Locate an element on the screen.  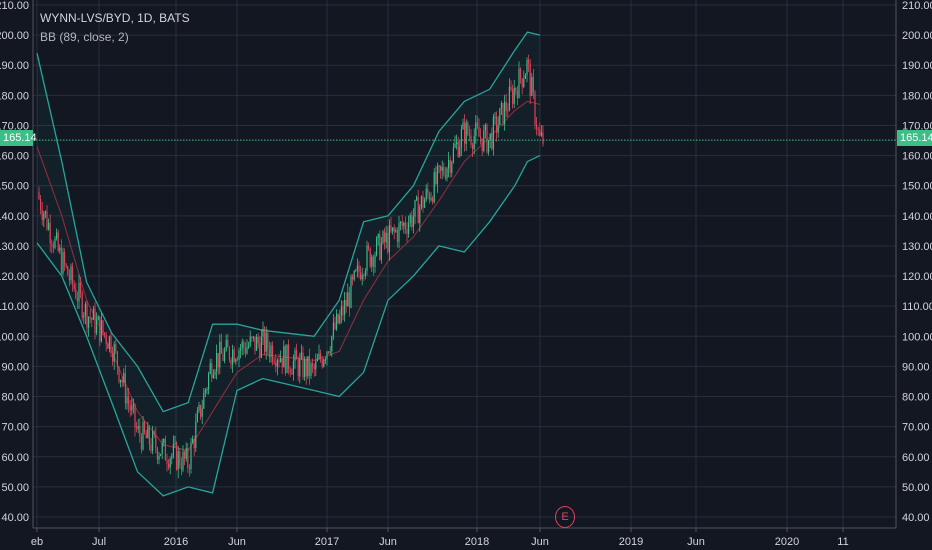
indicator-label: BB (89, close, 2) is located at coordinates (84, 37).